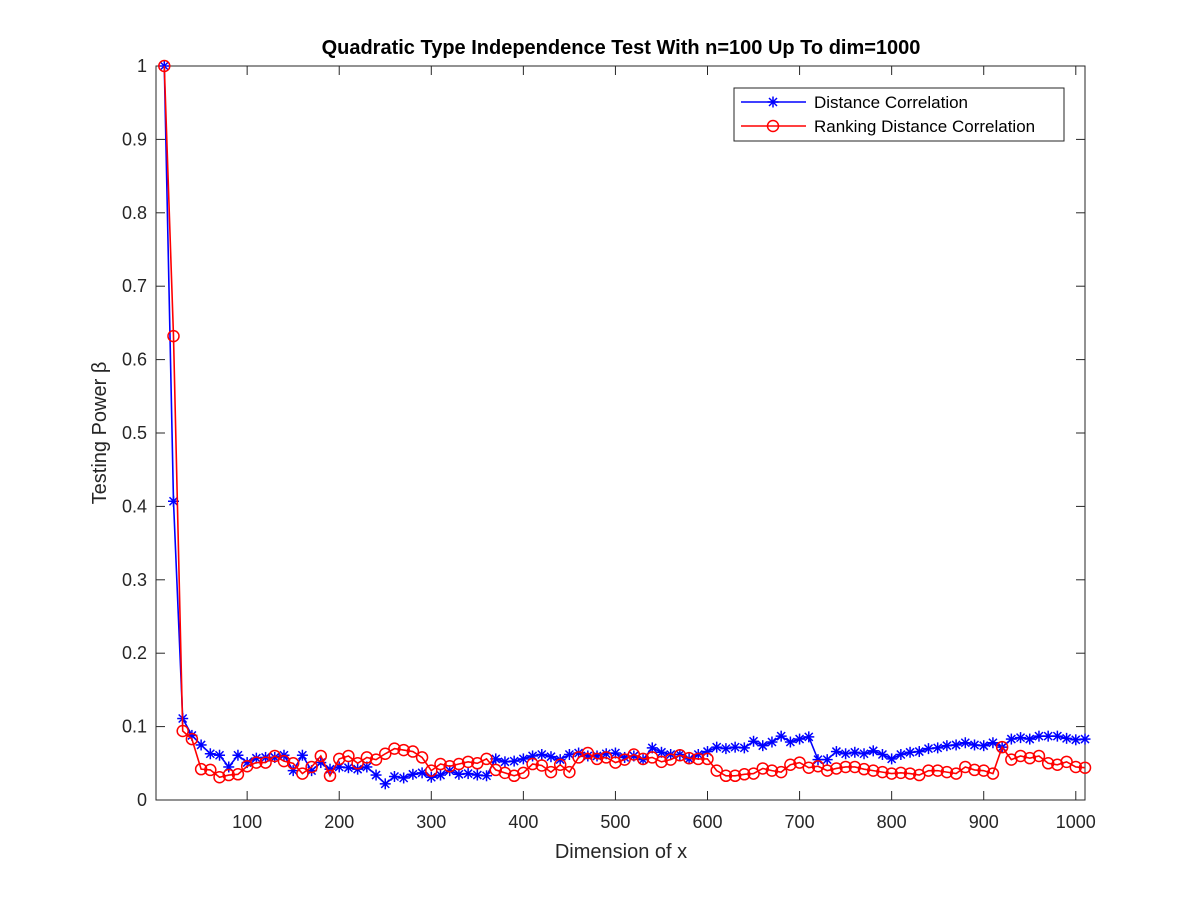 Image resolution: width=1200 pixels, height=900 pixels. Describe the element at coordinates (891, 102) in the screenshot. I see `legend-label-distance: Distance Correlation` at that location.